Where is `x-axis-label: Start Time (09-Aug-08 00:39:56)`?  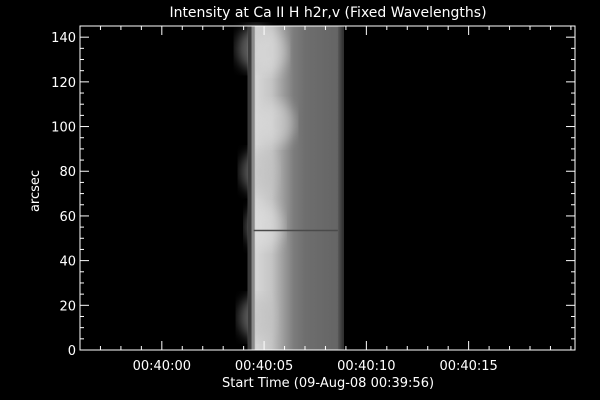 x-axis-label: Start Time (09-Aug-08 00:39:56) is located at coordinates (328, 383).